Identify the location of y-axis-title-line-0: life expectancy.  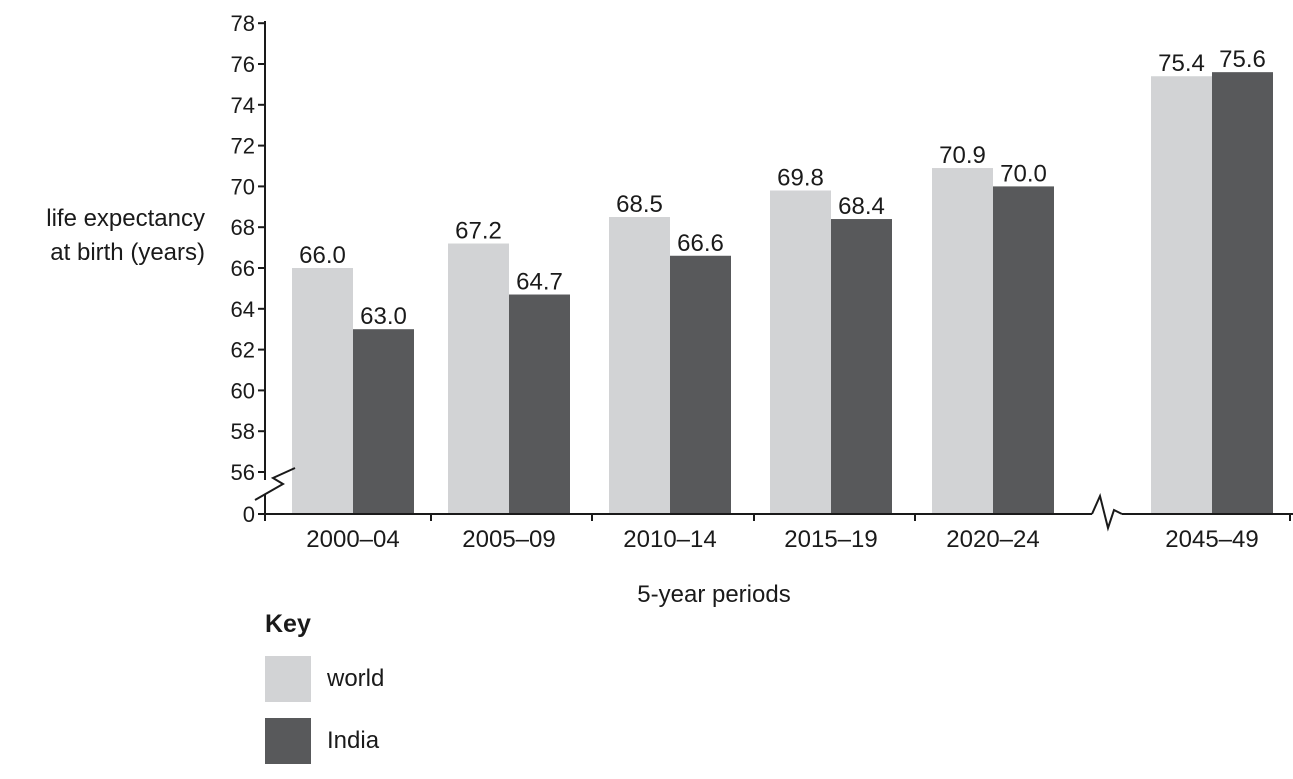
(125, 218).